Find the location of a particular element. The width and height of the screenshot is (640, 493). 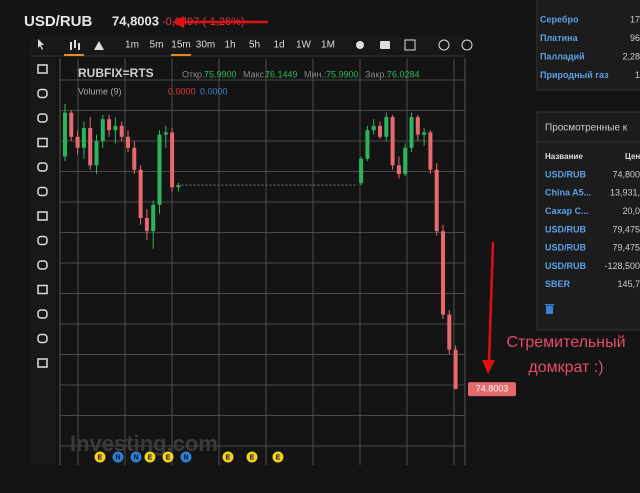

timeframe: 1W is located at coordinates (304, 45).